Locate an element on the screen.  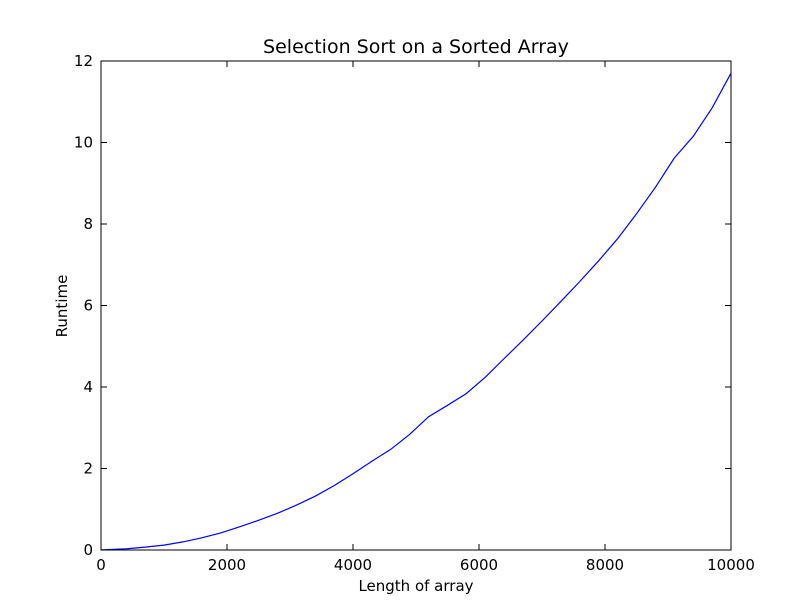
y-tick-label: 2 is located at coordinates (88, 469).